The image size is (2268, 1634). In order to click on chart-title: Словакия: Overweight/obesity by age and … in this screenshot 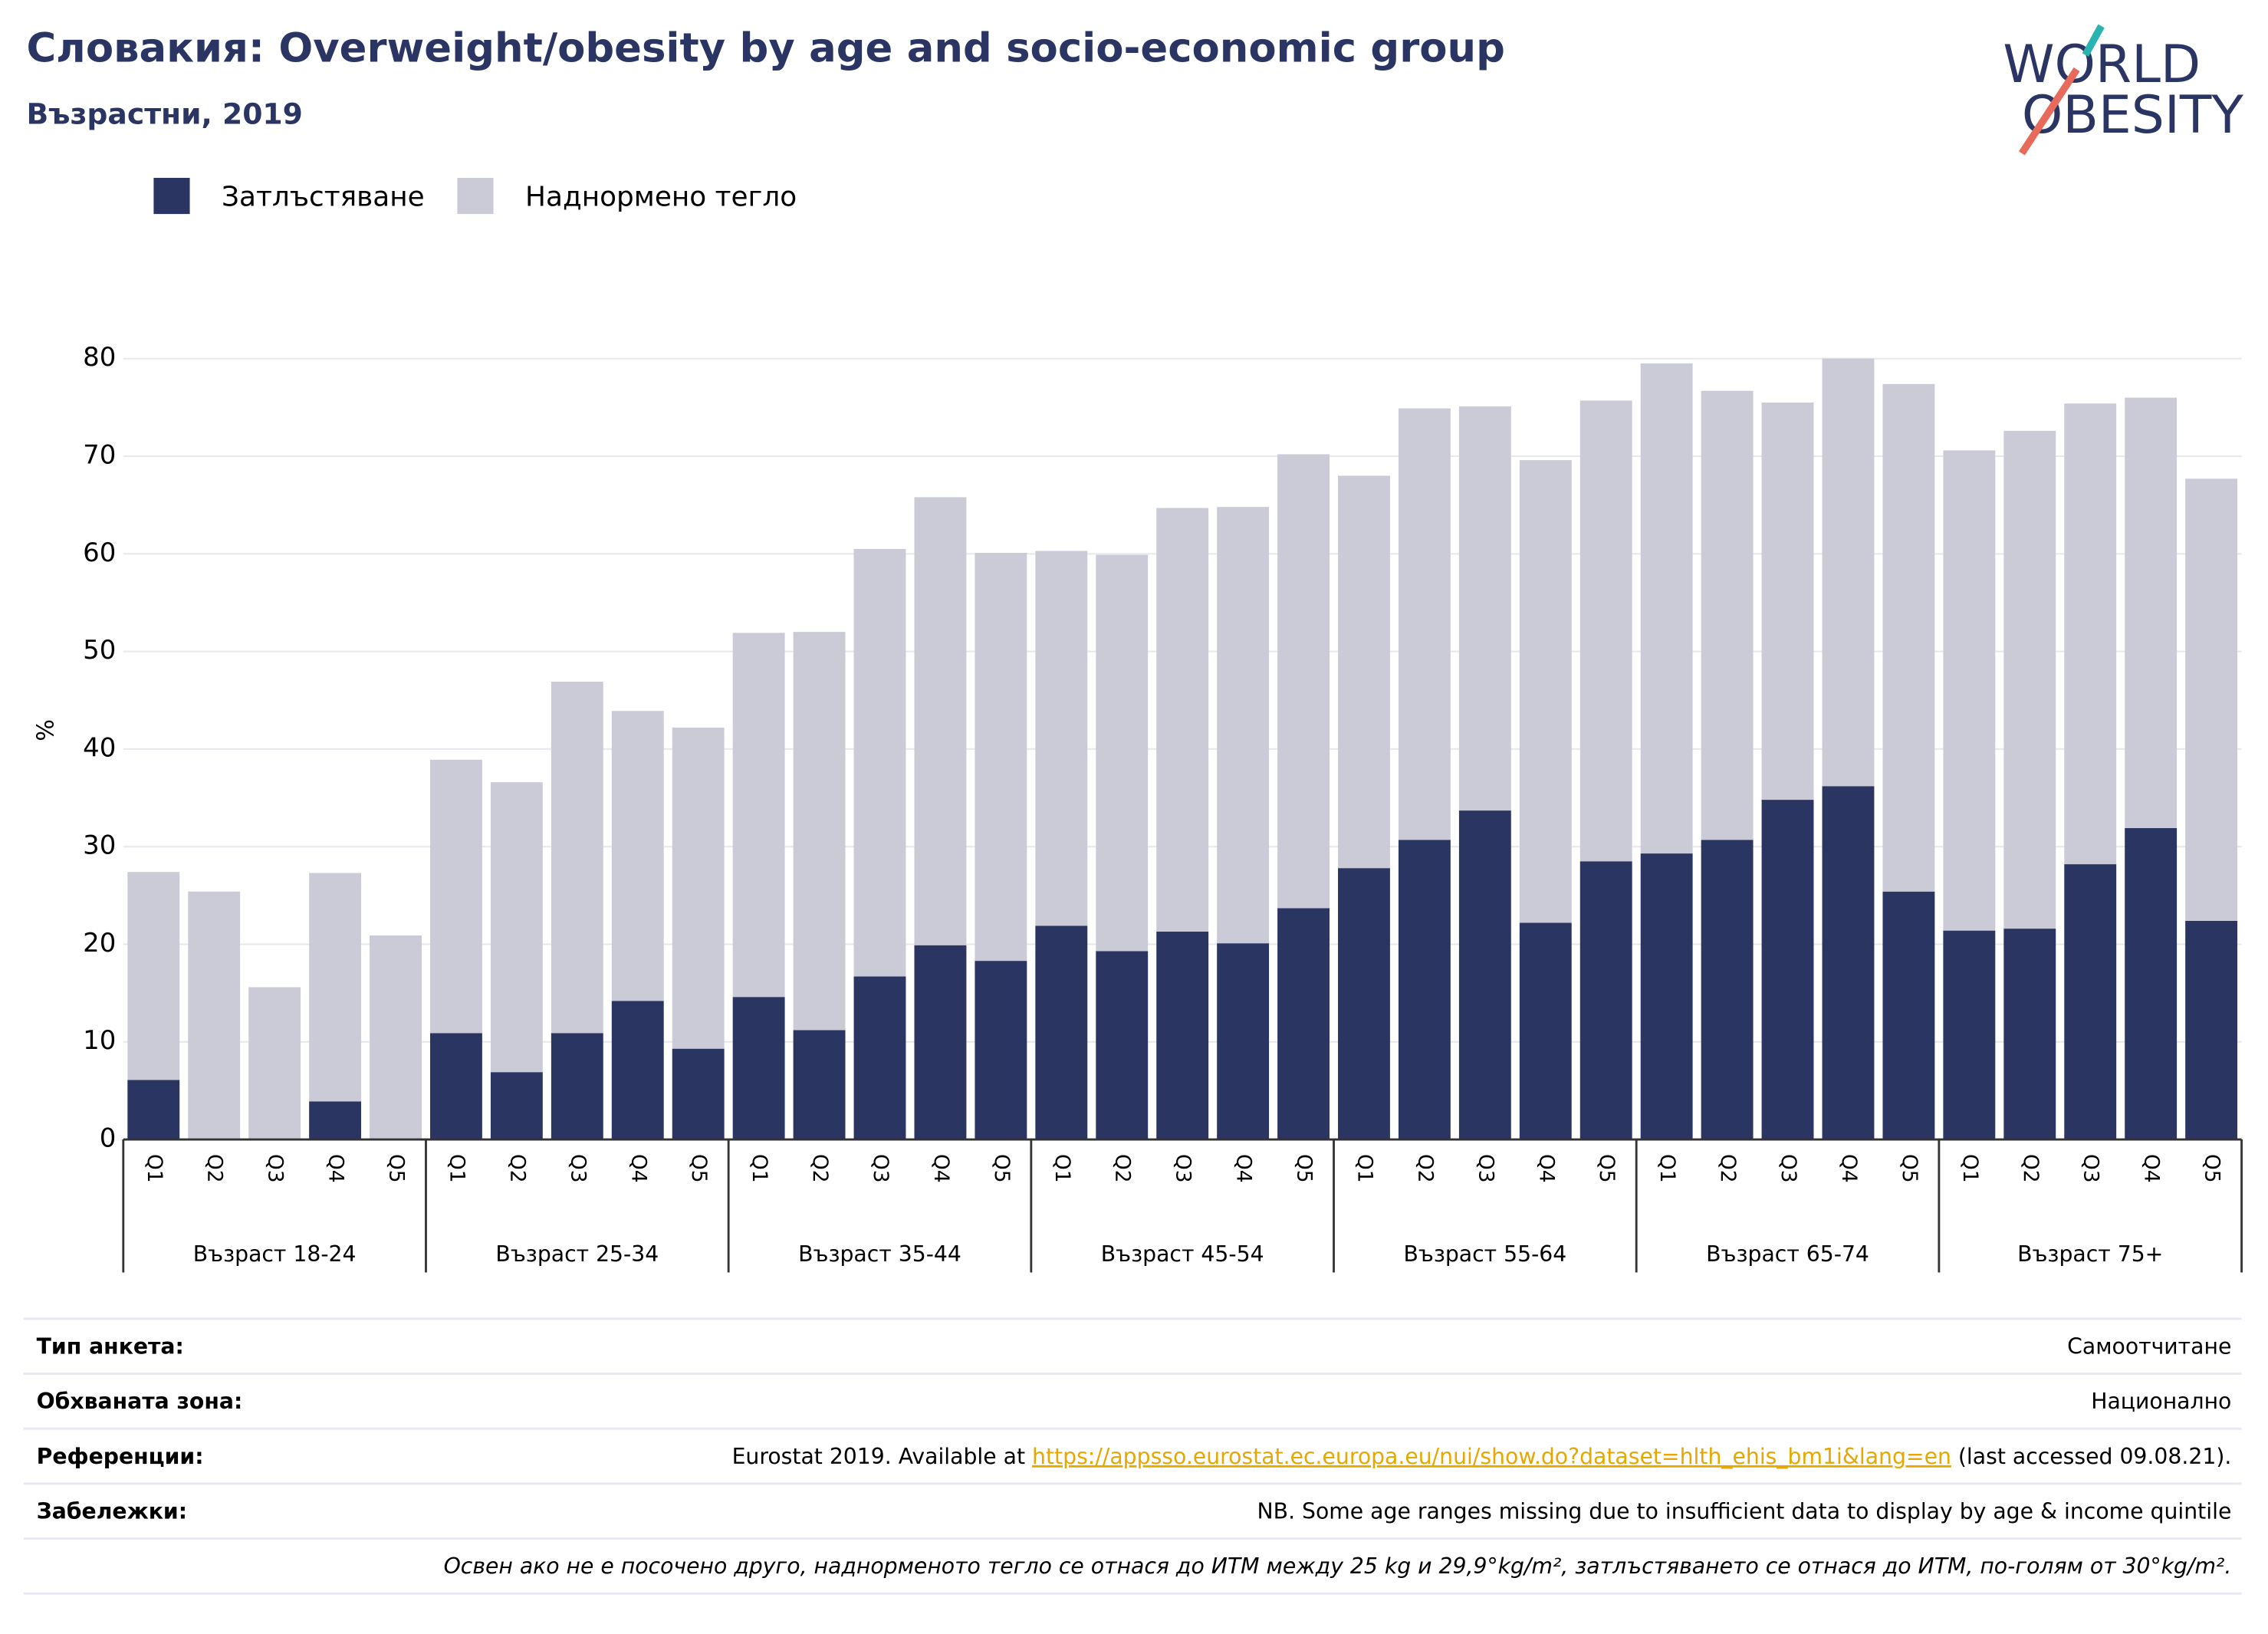, I will do `click(765, 49)`.